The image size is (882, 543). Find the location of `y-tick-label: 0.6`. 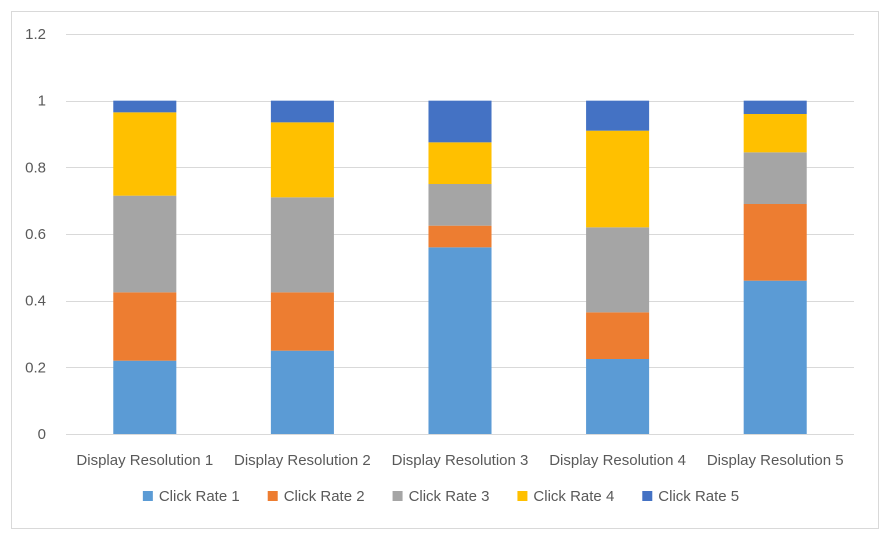

y-tick-label: 0.6 is located at coordinates (35, 234).